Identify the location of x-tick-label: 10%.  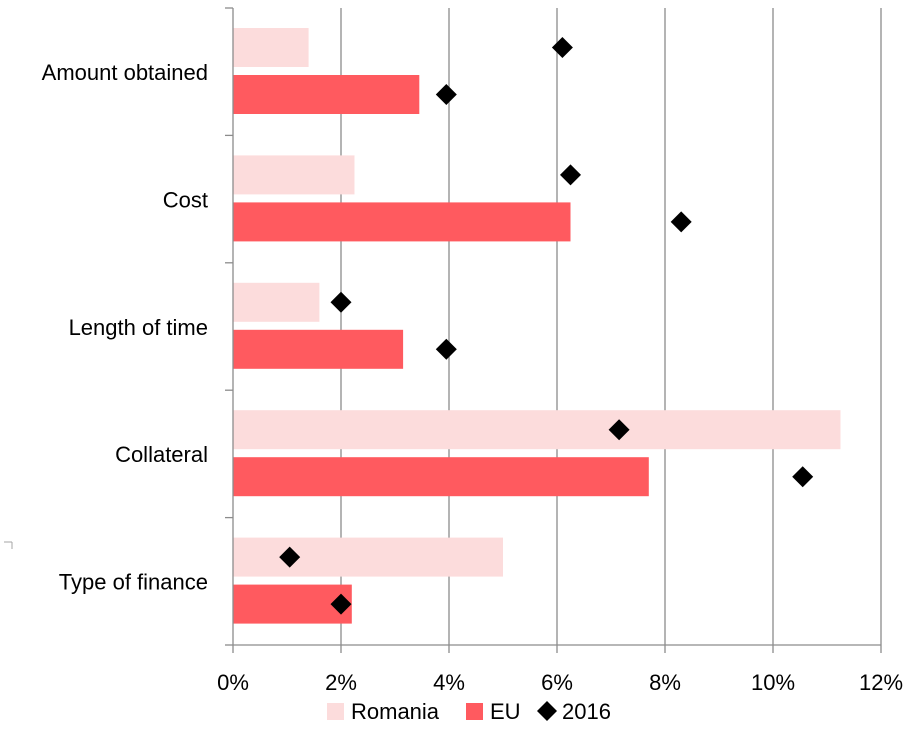
(773, 682).